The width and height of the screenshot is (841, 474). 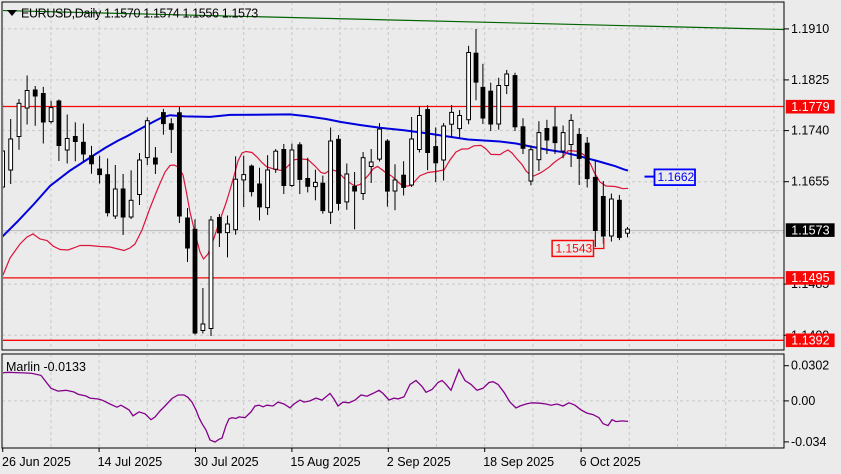 What do you see at coordinates (518, 462) in the screenshot?
I see `svg-text: 18 Sep 2025` at bounding box center [518, 462].